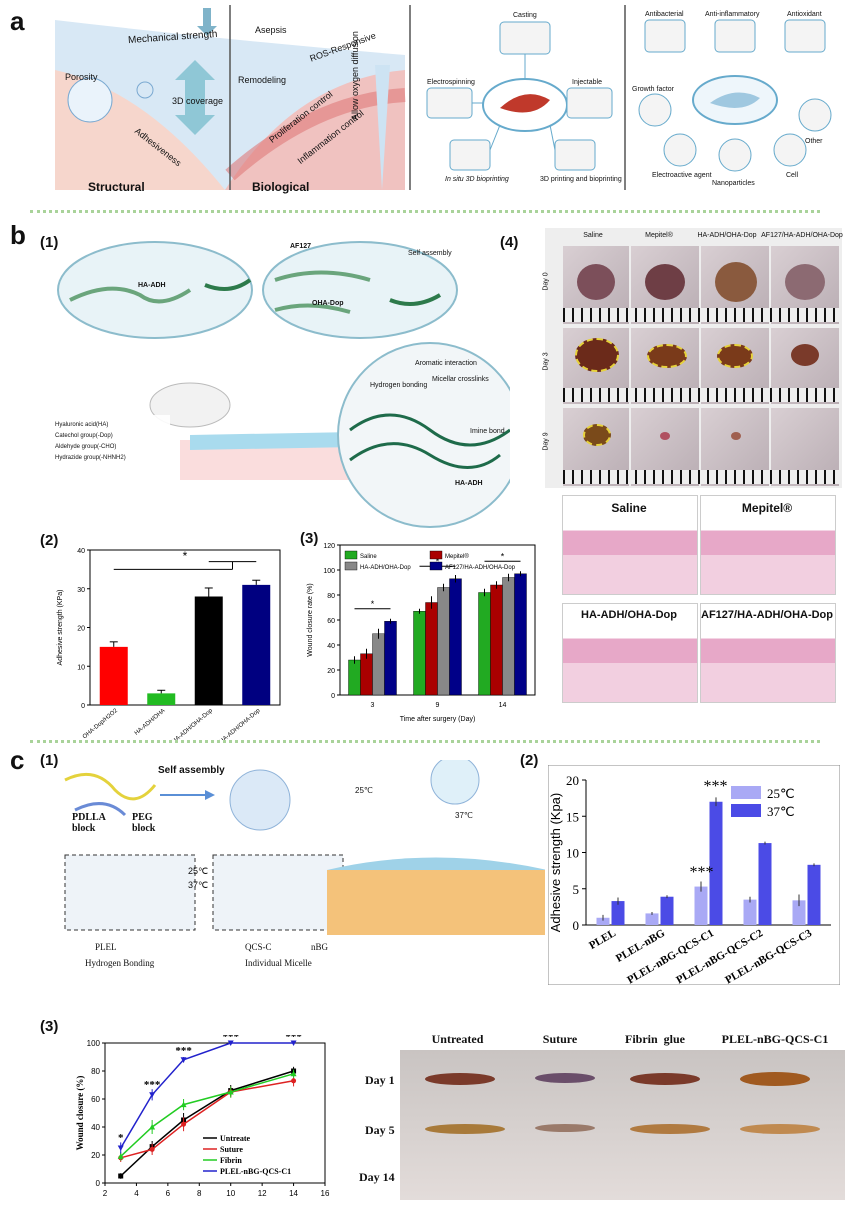  Describe the element at coordinates (262, 80) in the screenshot. I see `a-remodeling-label: Remodeling` at that location.